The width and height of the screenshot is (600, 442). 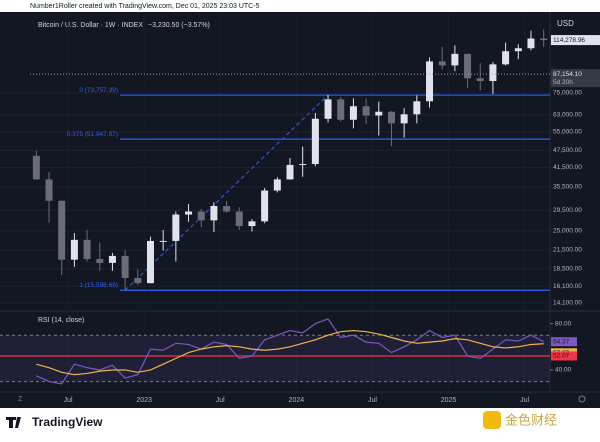 What do you see at coordinates (92, 134) in the screenshot?
I see `fib-label: 0.375 (51,947.87)` at bounding box center [92, 134].